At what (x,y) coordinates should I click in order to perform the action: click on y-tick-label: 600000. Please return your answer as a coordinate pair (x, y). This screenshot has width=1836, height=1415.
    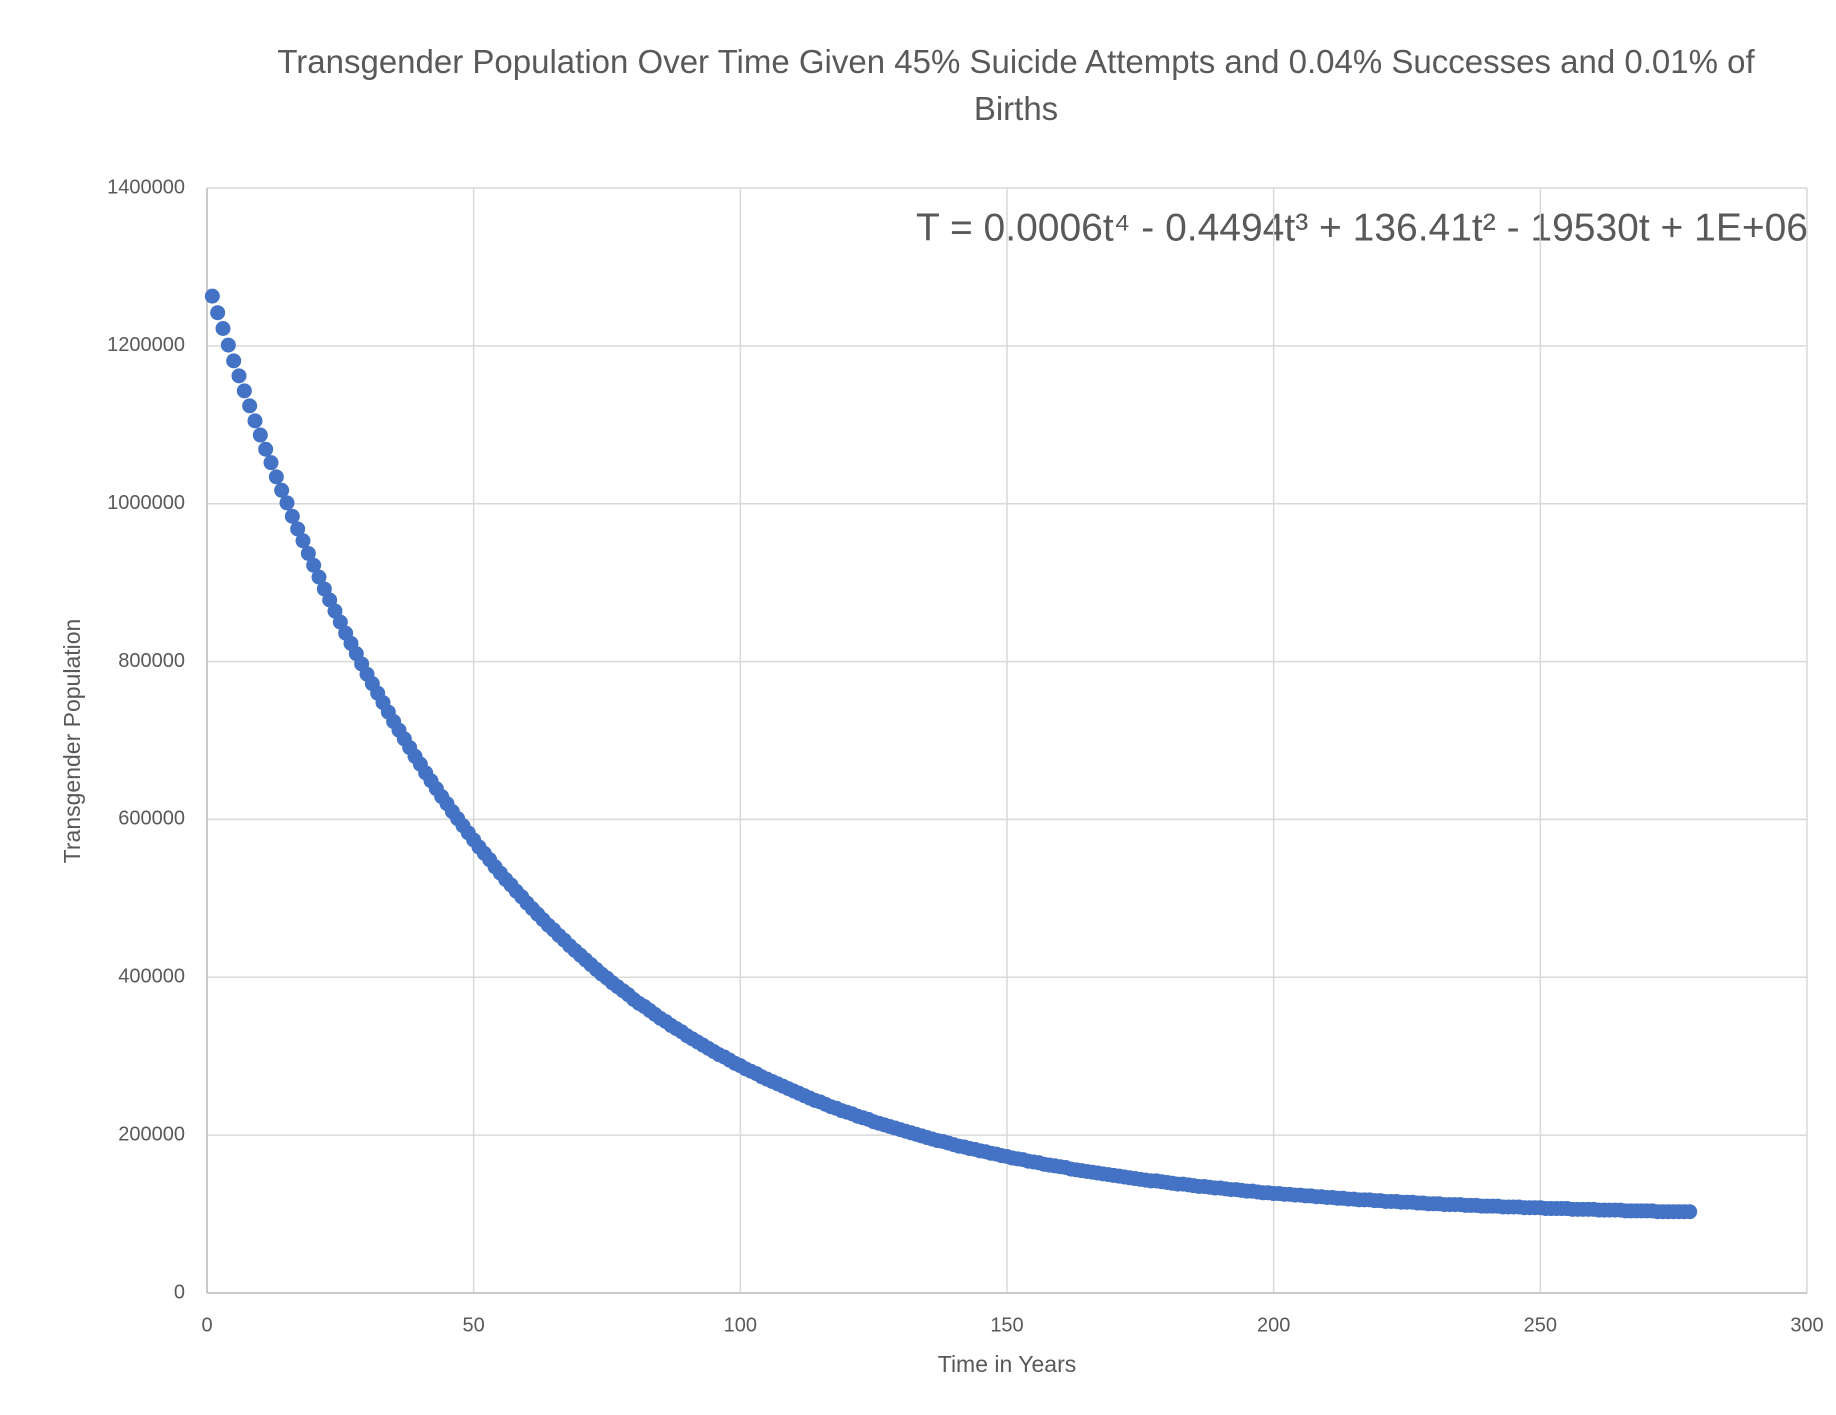
    Looking at the image, I should click on (151, 819).